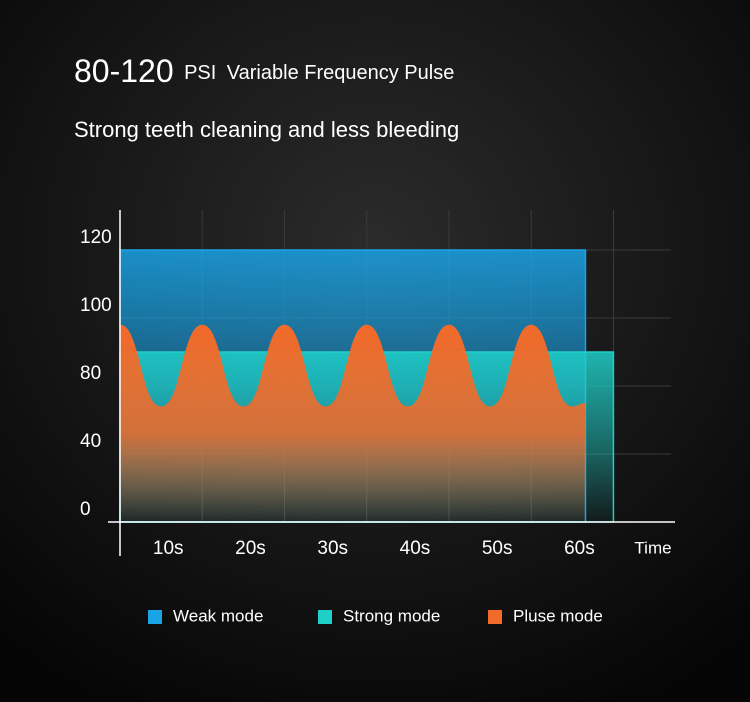 The height and width of the screenshot is (702, 750). What do you see at coordinates (218, 615) in the screenshot?
I see `legend-label: Weak mode` at bounding box center [218, 615].